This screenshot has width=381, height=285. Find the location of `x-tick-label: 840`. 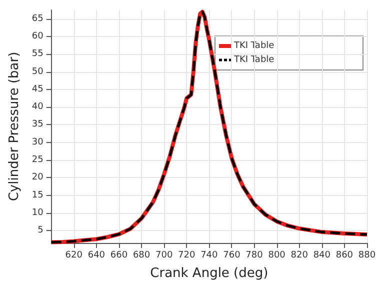

x-tick-label: 840 is located at coordinates (322, 255).